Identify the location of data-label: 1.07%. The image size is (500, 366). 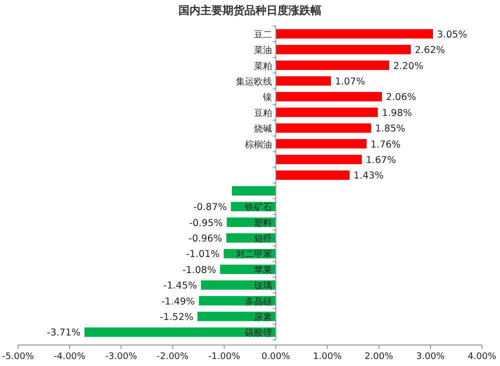
(350, 82).